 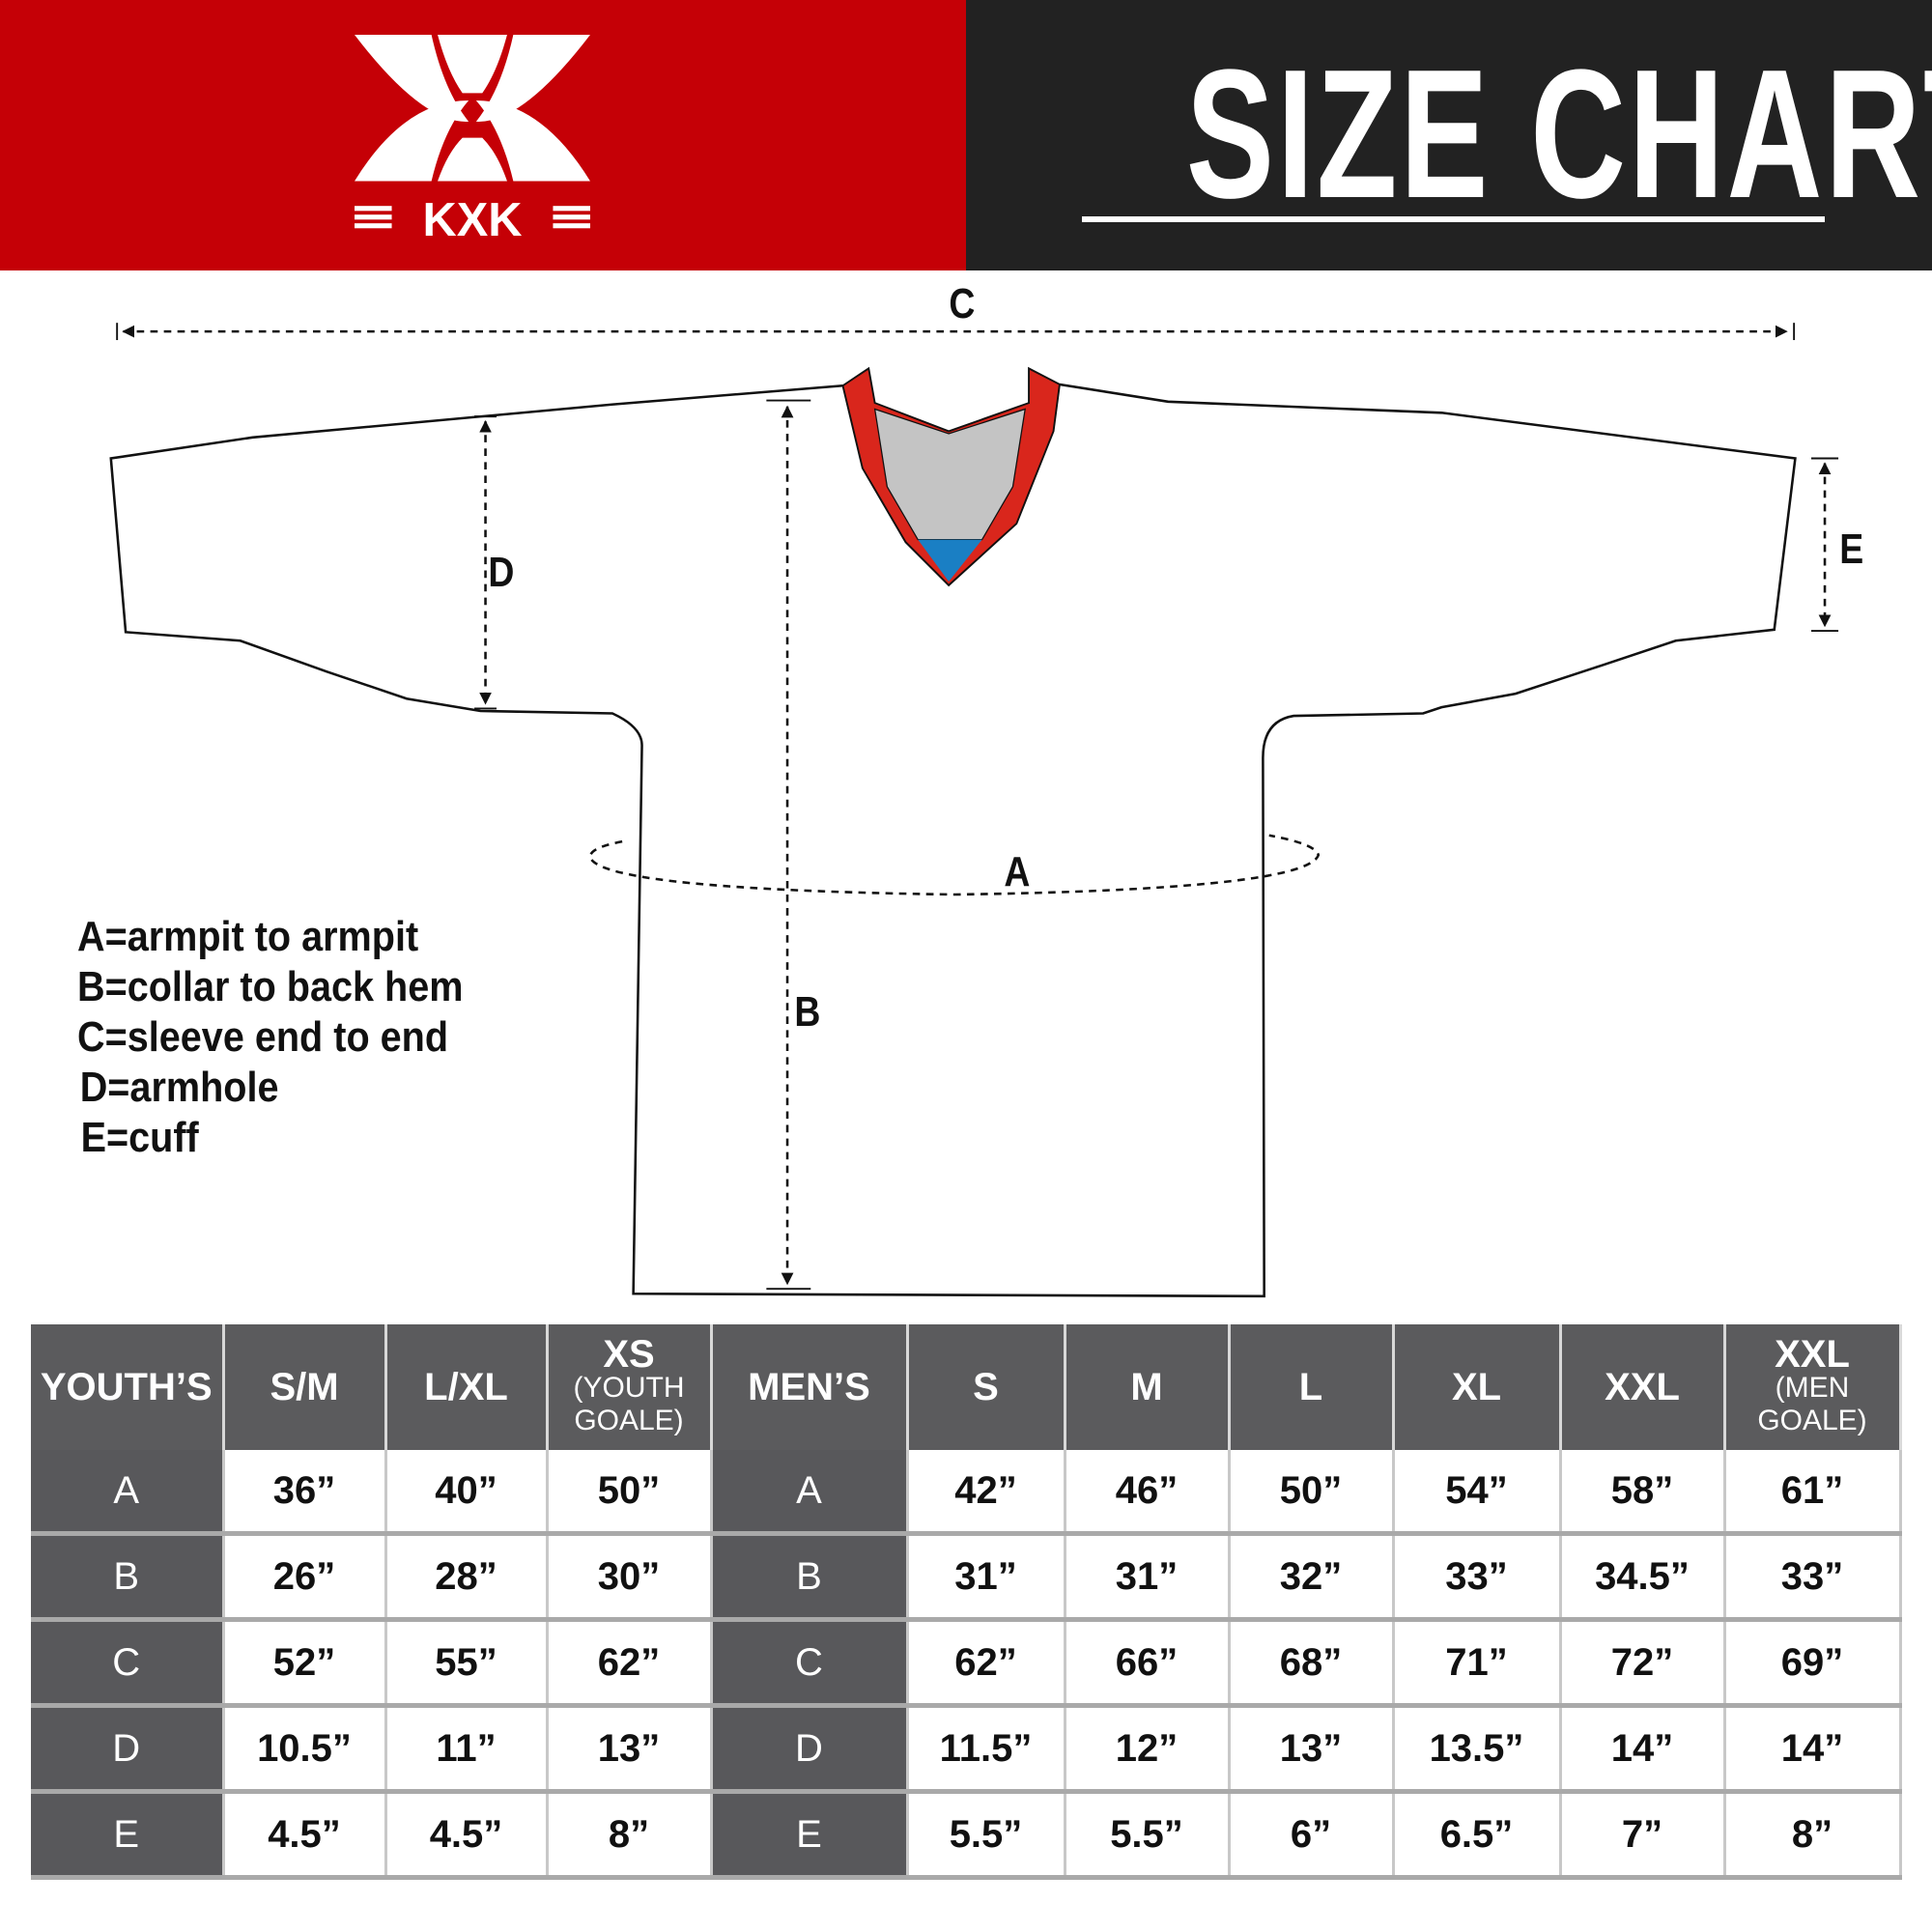 I want to click on table-cell: 72”, so click(x=1643, y=1663).